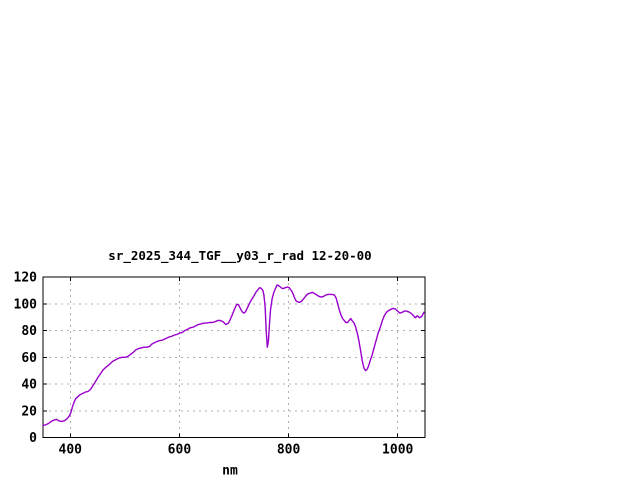 The height and width of the screenshot is (480, 640). I want to click on y-tick-label: 100, so click(26, 304).